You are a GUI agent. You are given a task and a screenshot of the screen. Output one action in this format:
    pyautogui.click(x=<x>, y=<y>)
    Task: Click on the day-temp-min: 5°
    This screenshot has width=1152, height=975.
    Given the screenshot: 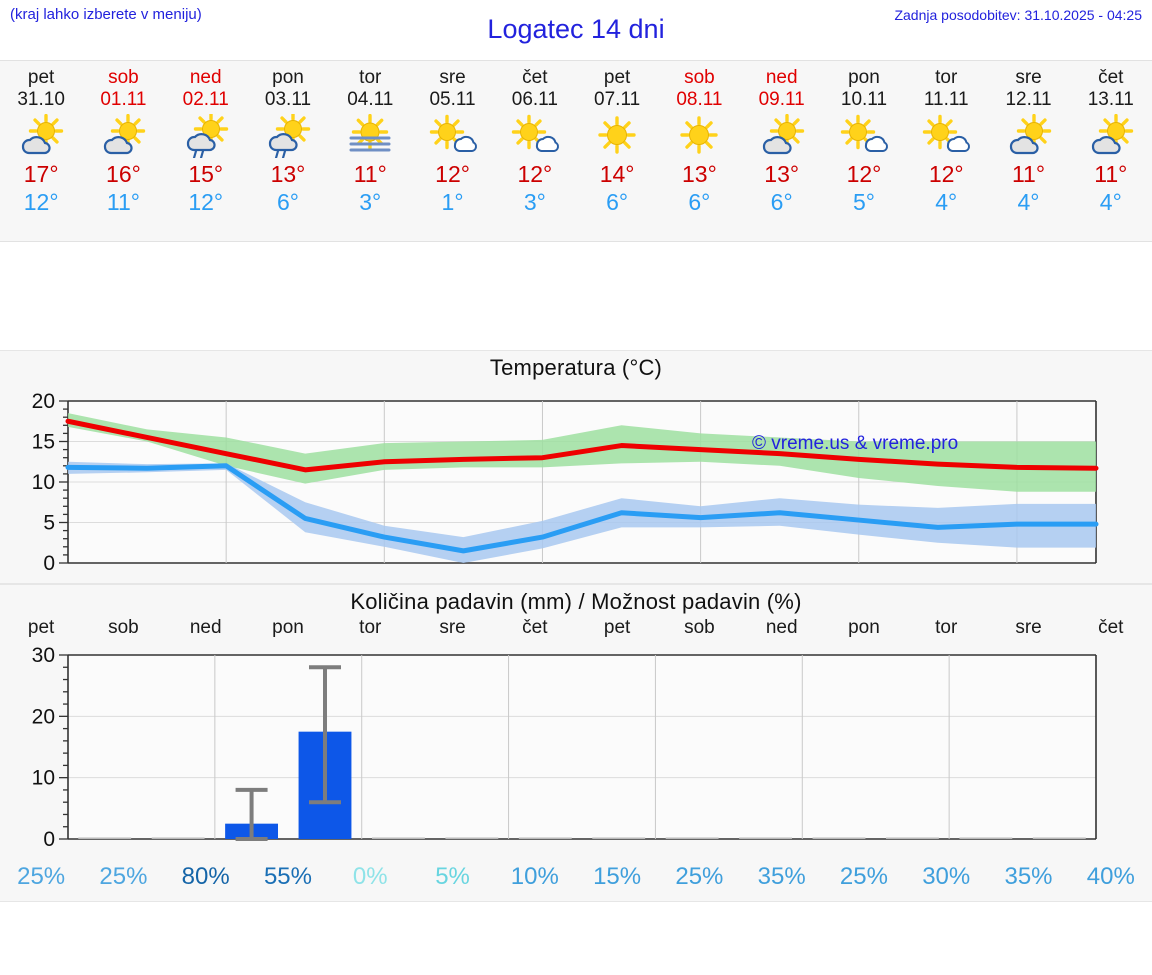 What is the action you would take?
    pyautogui.click(x=863, y=202)
    